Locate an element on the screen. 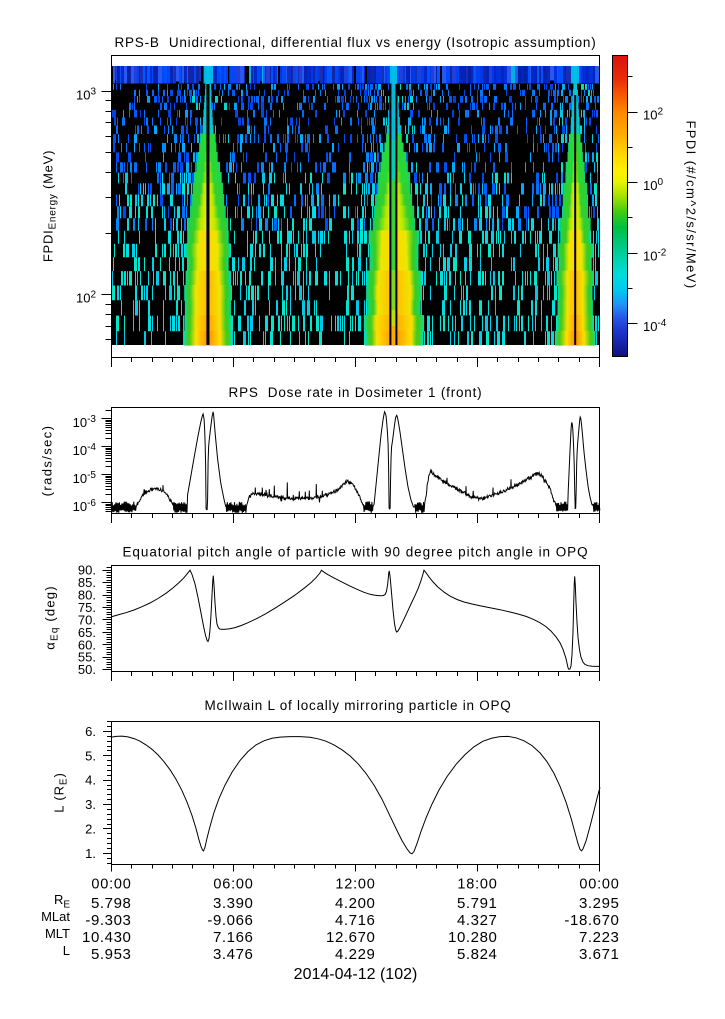 This screenshot has width=725, height=1019. svg-text: 50. is located at coordinates (87, 669).